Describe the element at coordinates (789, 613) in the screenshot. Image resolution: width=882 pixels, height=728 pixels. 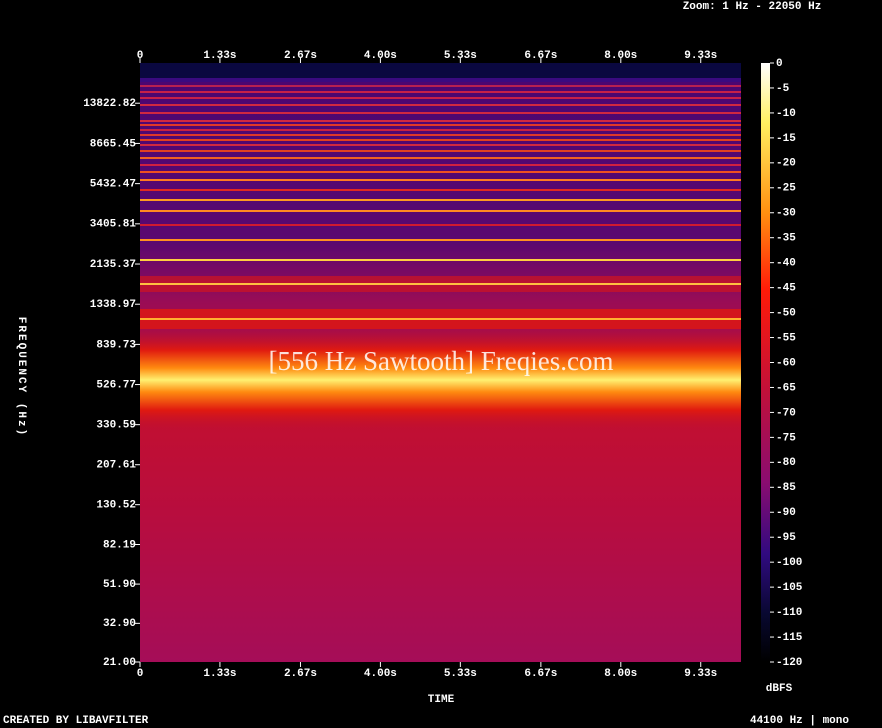
I see `colorbar-tick-label: -110` at that location.